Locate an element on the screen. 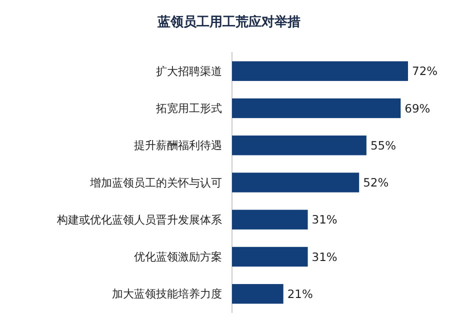 The image size is (470, 321). y-tick-label: 加大蓝领技能培养力度 is located at coordinates (167, 294).